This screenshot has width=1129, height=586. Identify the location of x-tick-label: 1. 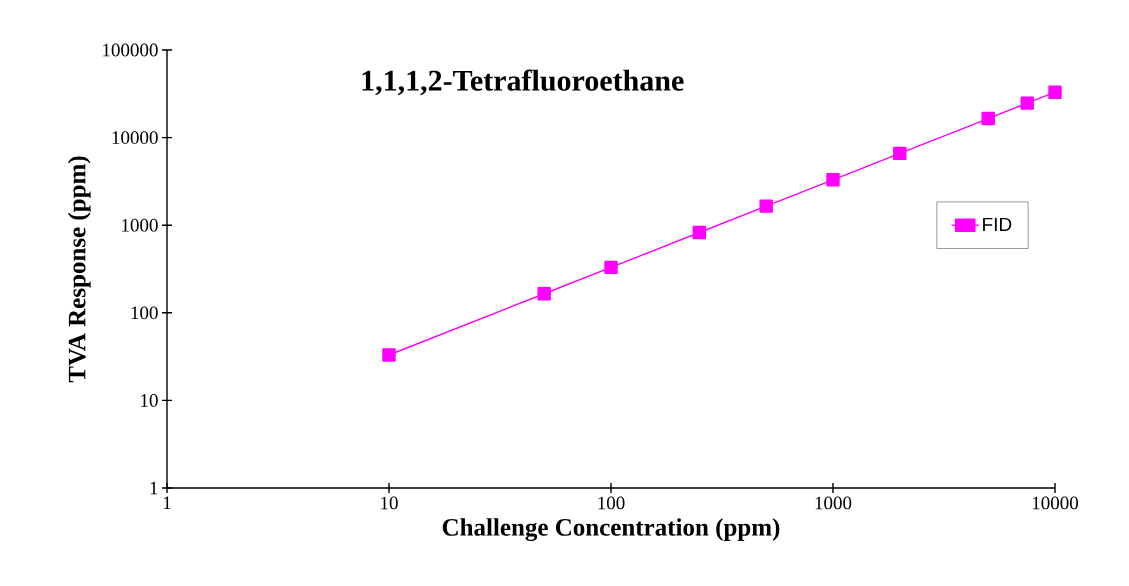
(167, 503).